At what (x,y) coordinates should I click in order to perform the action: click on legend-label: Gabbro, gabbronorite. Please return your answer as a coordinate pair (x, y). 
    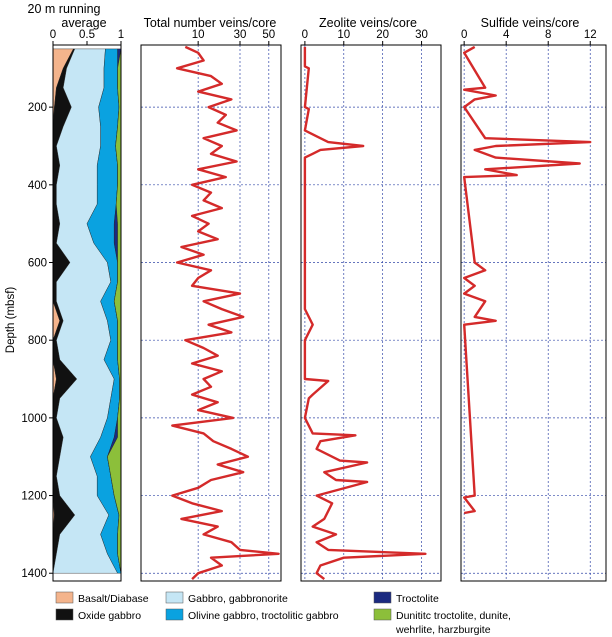
    Looking at the image, I should click on (238, 599).